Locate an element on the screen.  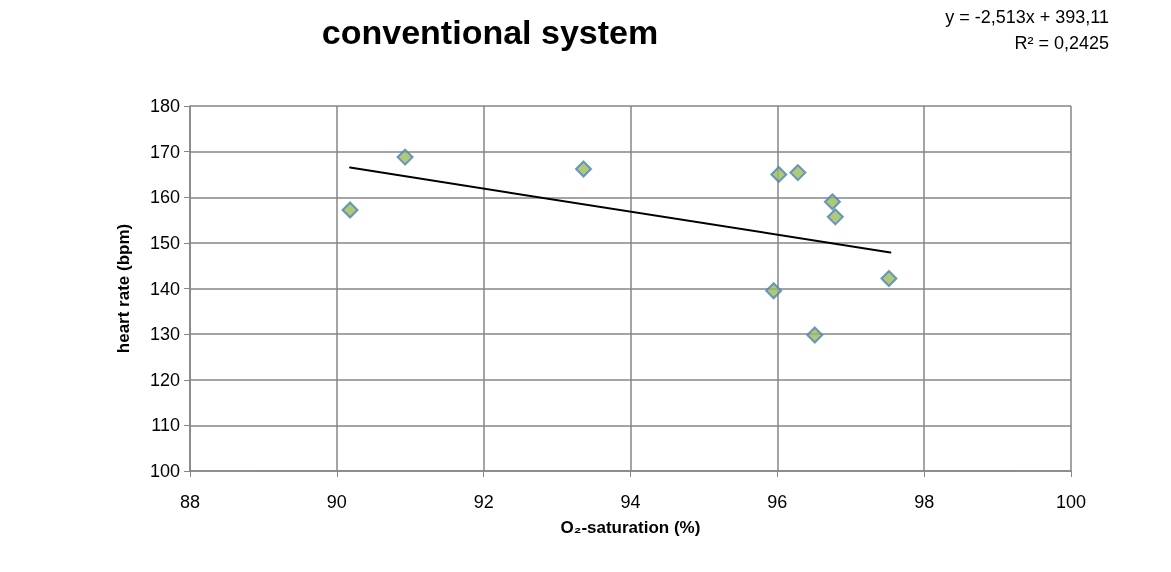
x-tick-label: 88 is located at coordinates (190, 502).